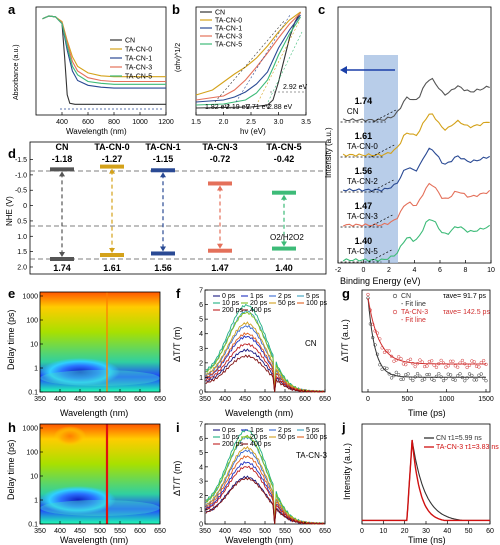 This screenshot has height=545, width=500. What do you see at coordinates (405, 531) in the screenshot?
I see `x-tick-label: 20` at bounding box center [405, 531].